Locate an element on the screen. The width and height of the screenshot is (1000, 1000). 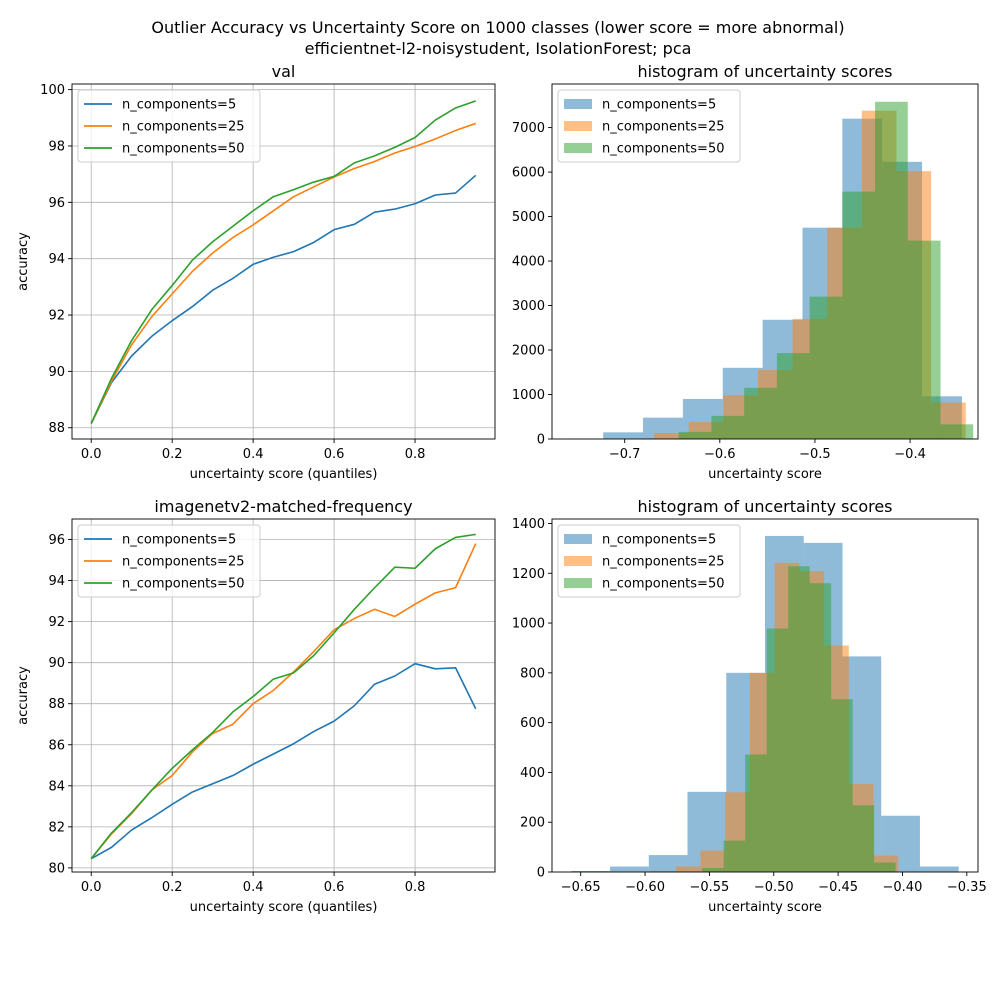
y-tick-label: 1400 is located at coordinates (528, 524).